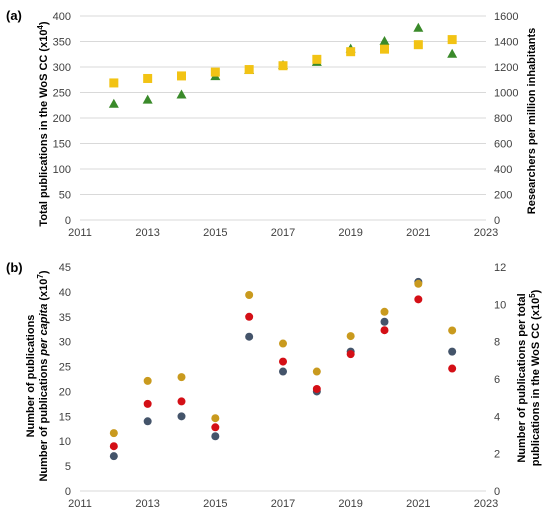 Image resolution: width=550 pixels, height=519 pixels. Describe the element at coordinates (506, 94) in the screenshot. I see `y-right-tick-label: 1000` at that location.